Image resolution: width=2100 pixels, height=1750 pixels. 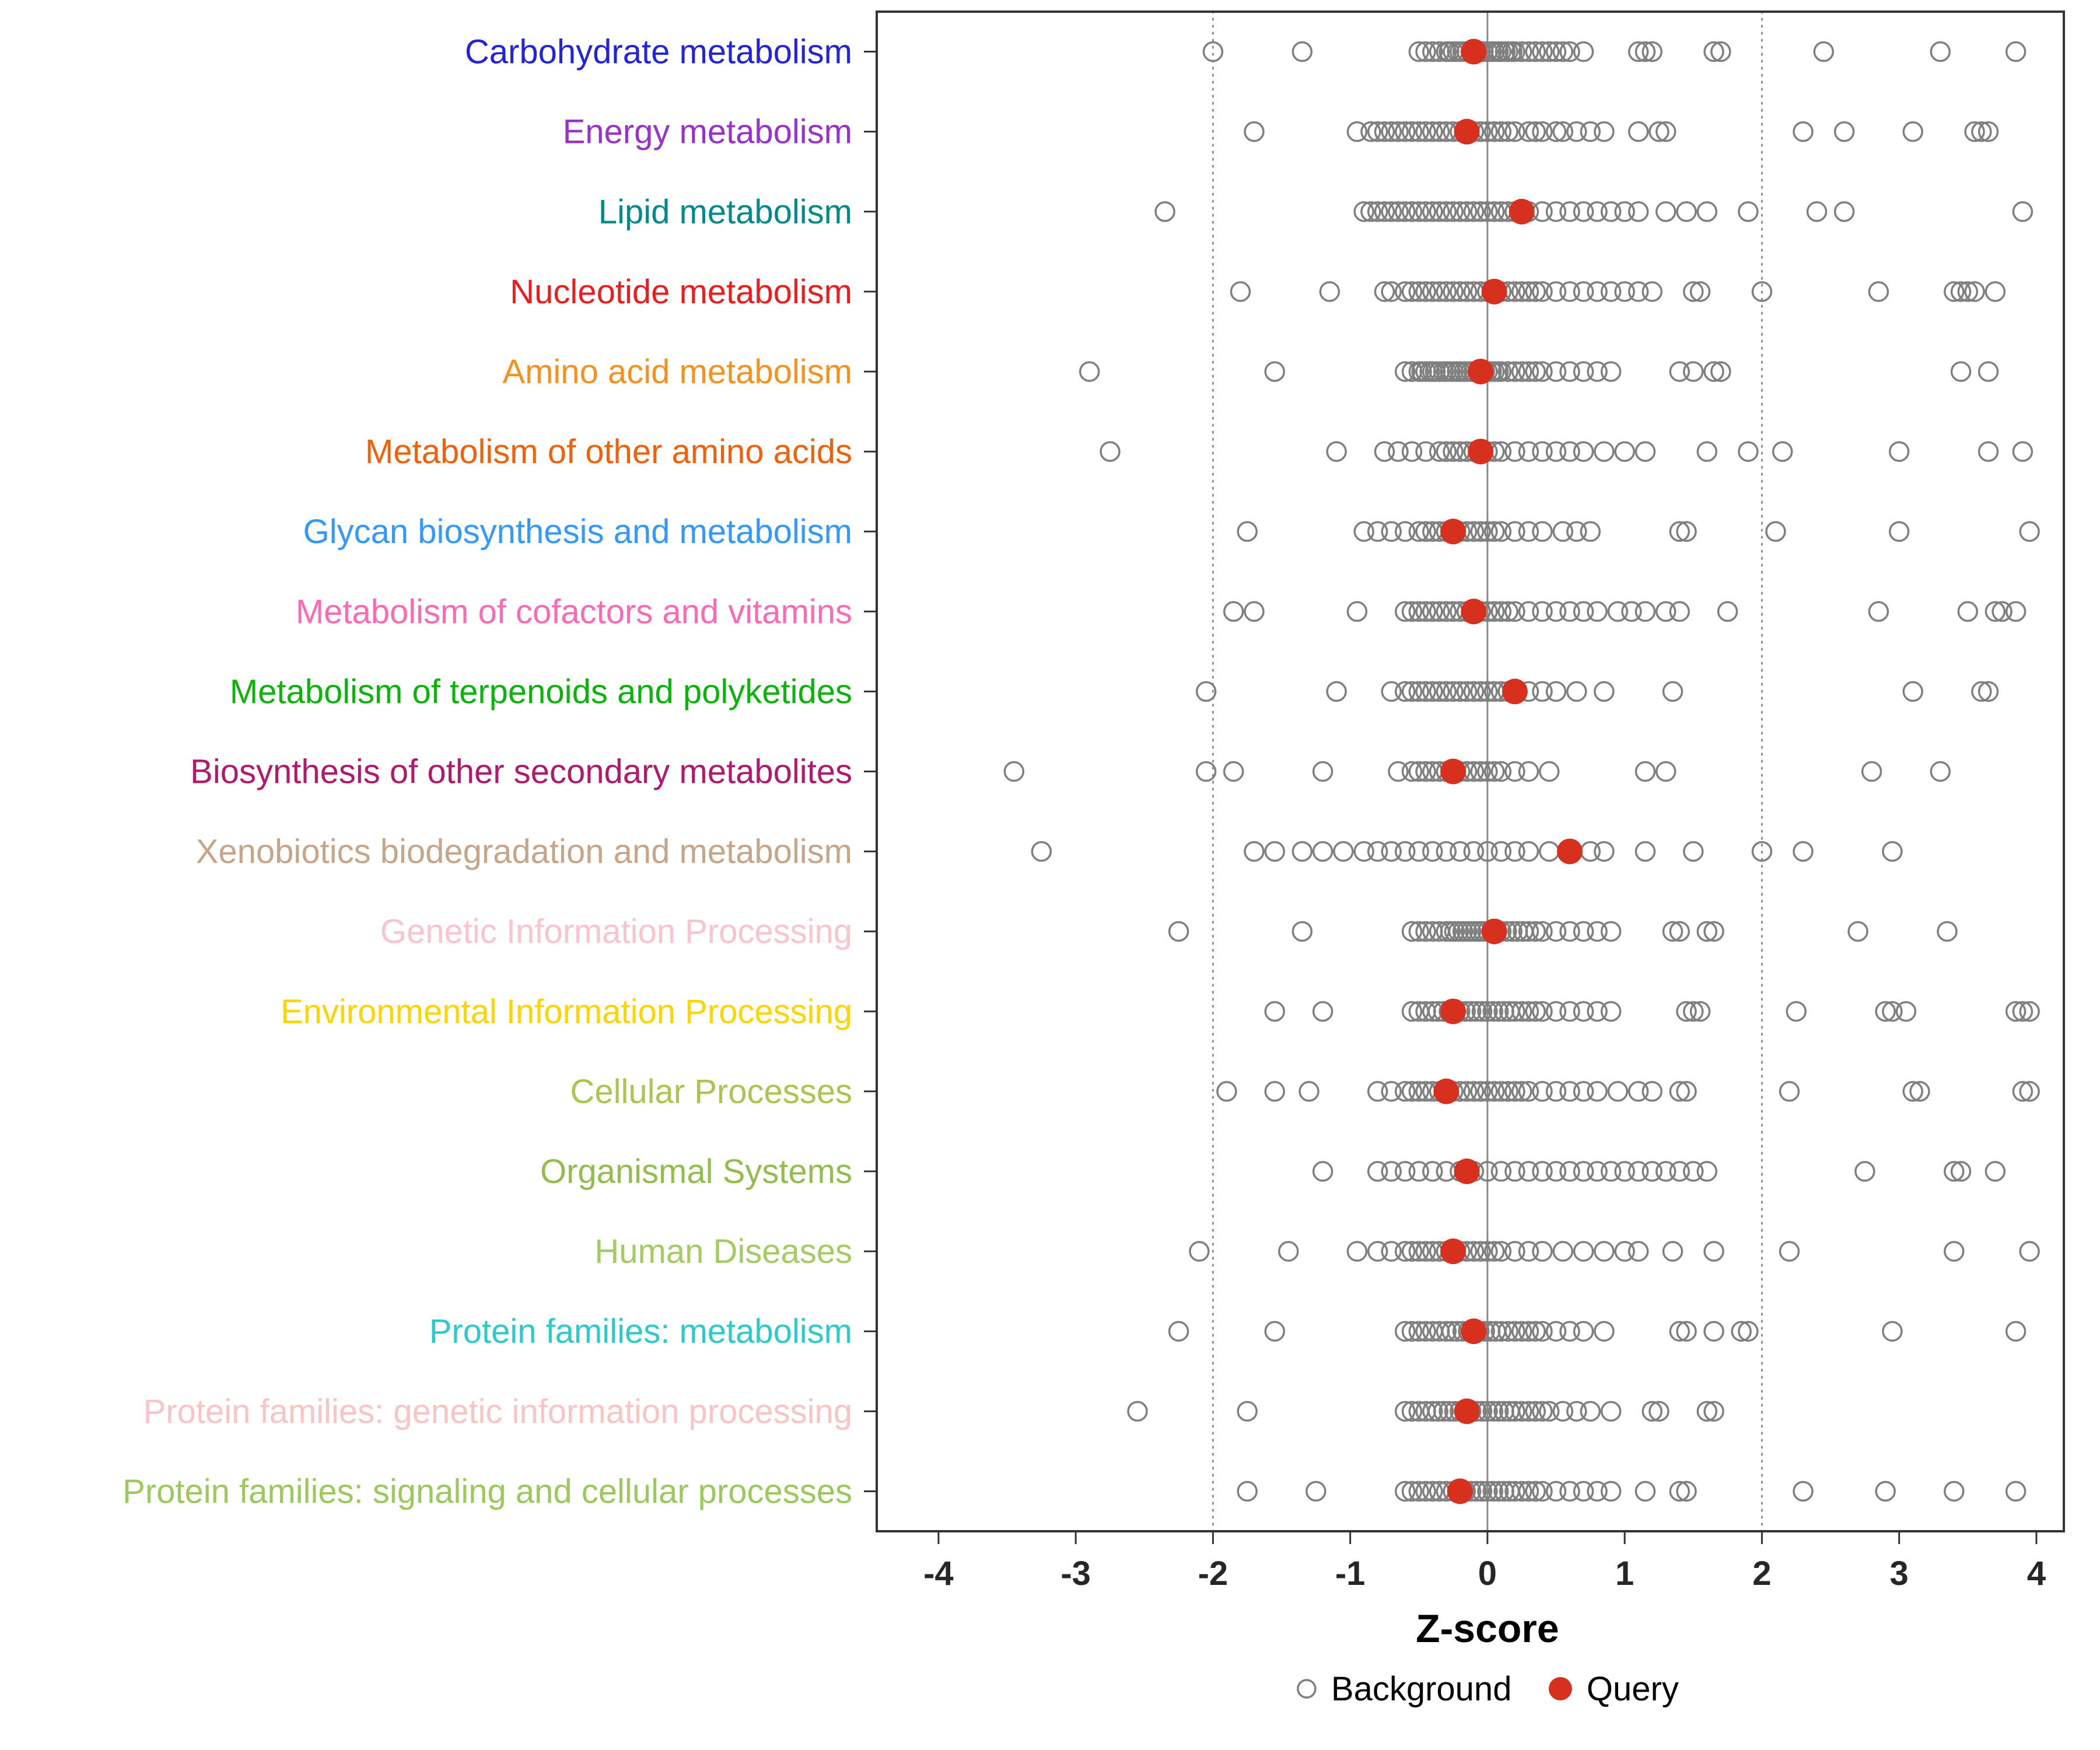 What do you see at coordinates (1633, 1689) in the screenshot?
I see `legend-label-query: Query` at bounding box center [1633, 1689].